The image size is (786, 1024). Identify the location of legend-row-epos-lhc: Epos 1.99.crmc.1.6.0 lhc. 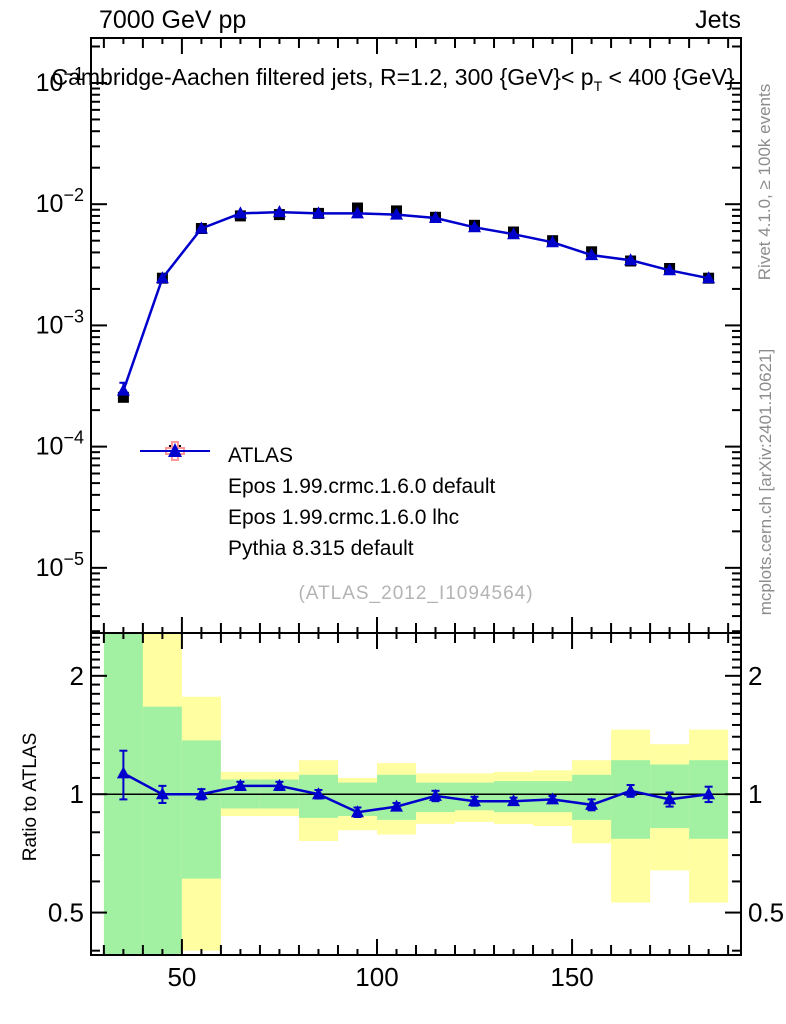
(316, 487).